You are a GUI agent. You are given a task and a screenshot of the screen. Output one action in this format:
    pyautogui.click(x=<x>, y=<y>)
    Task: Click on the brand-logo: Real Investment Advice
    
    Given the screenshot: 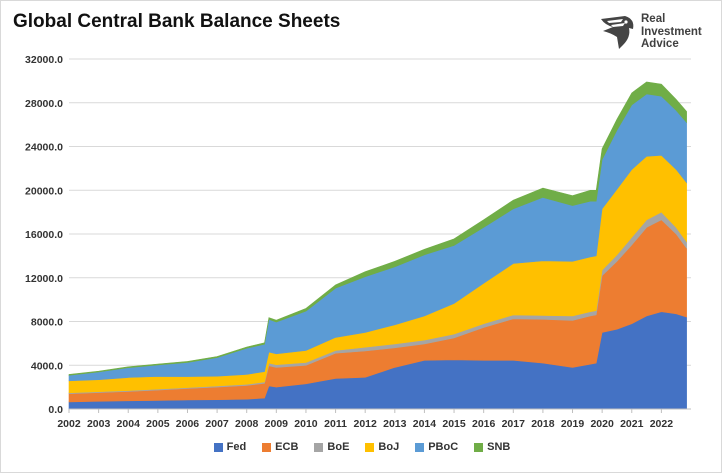 What is the action you would take?
    pyautogui.click(x=655, y=33)
    